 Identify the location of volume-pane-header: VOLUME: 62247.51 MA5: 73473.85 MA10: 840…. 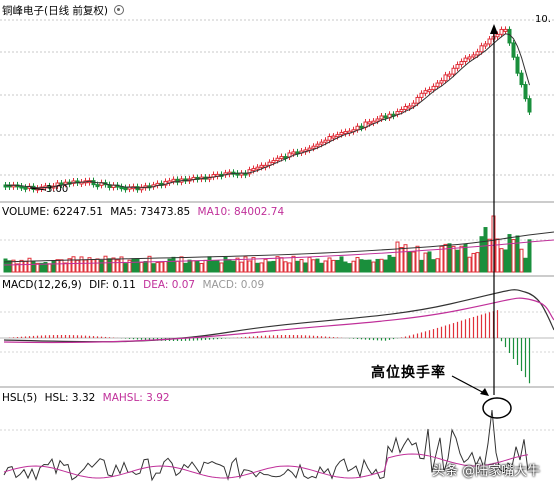
(145, 212).